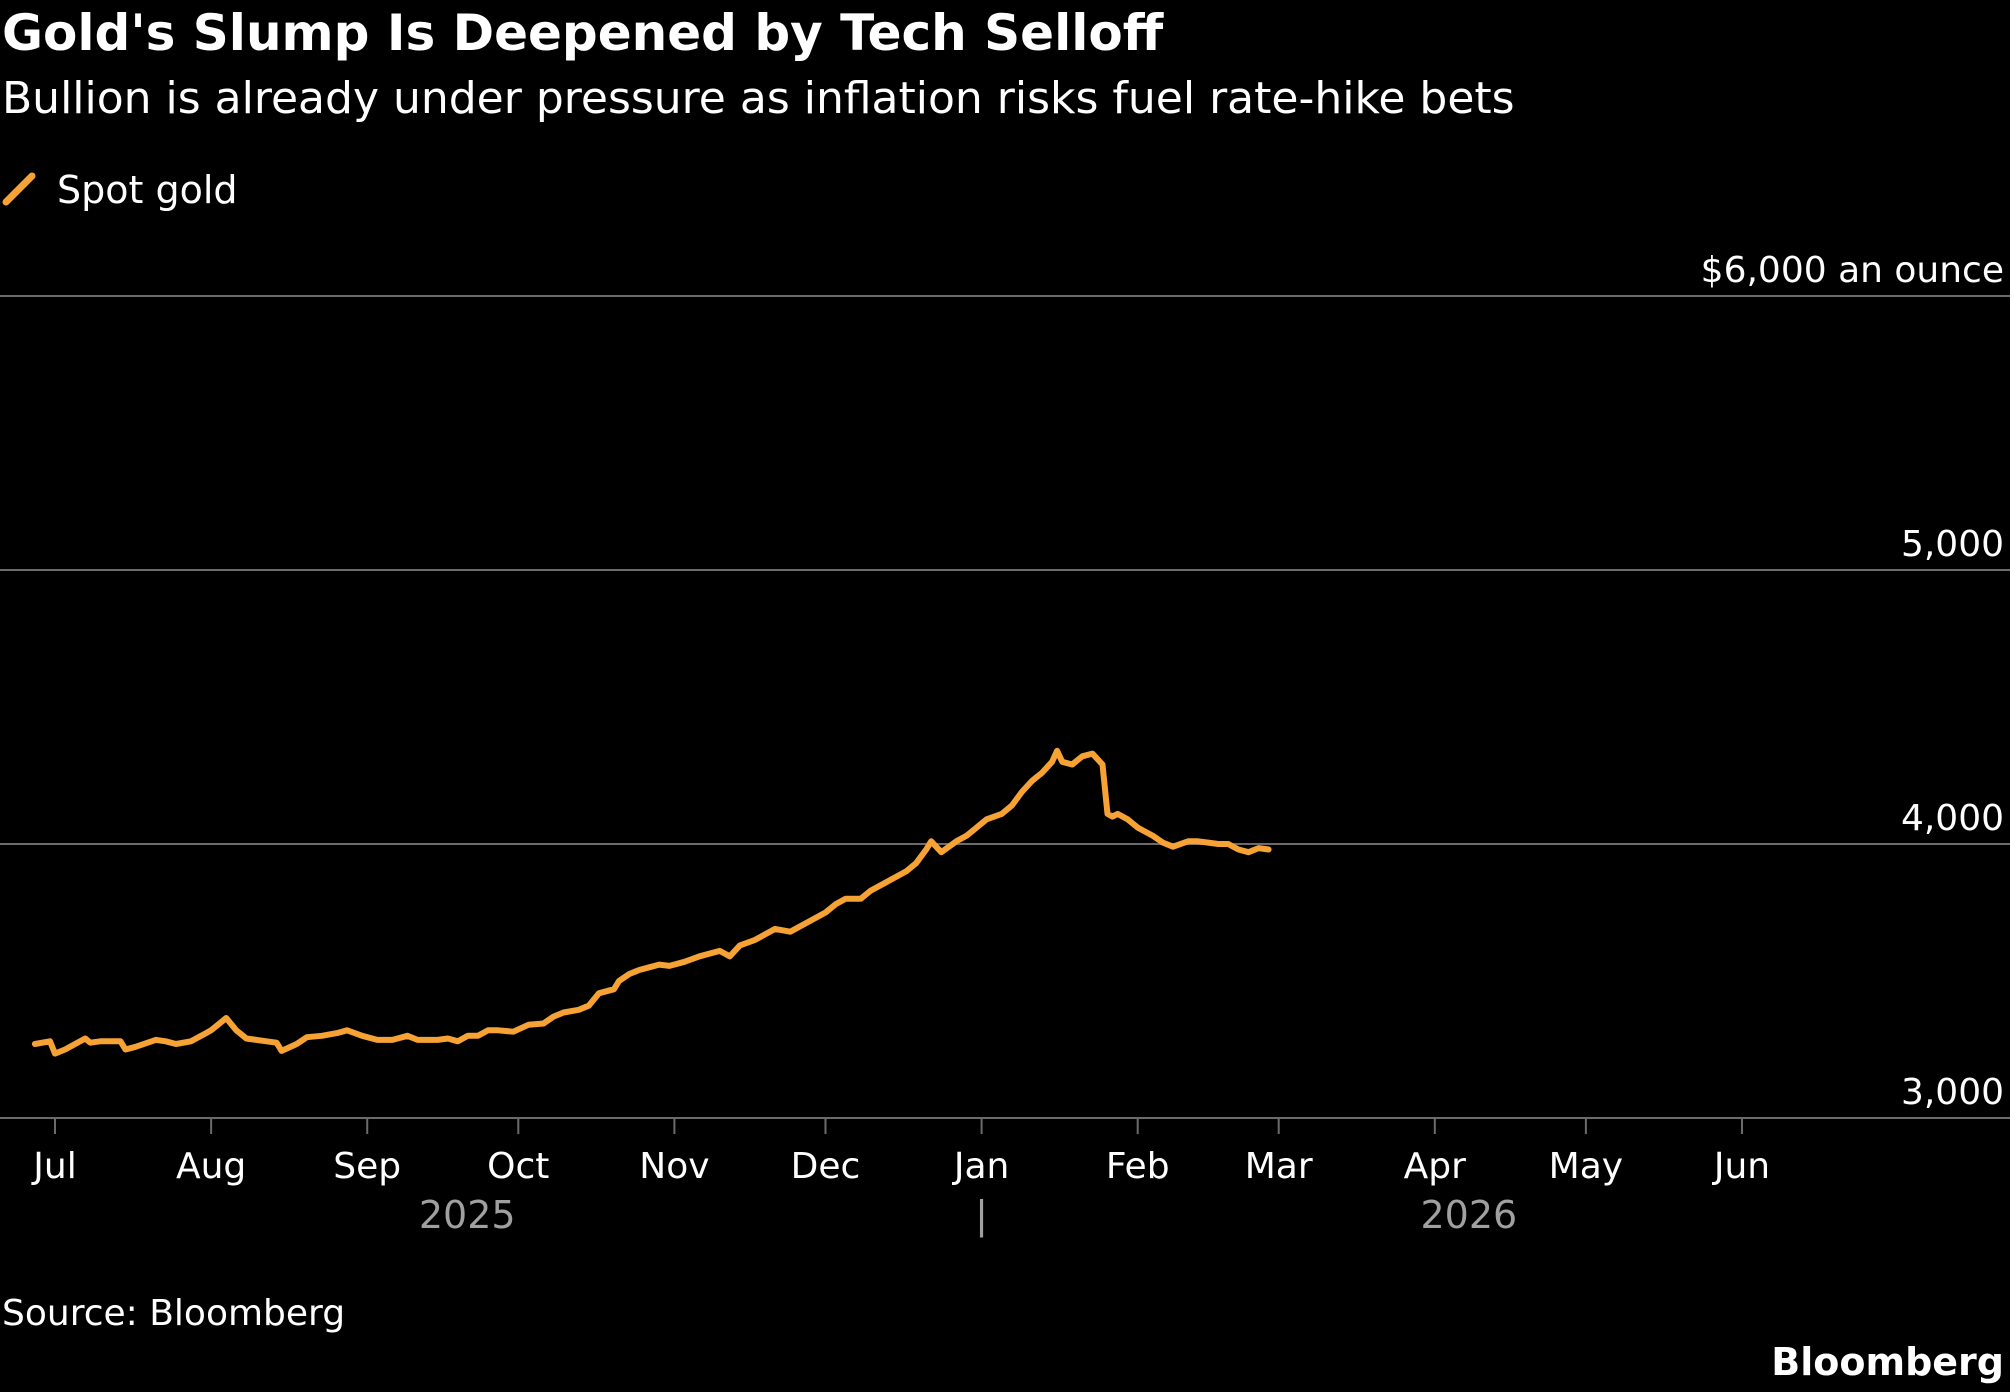  What do you see at coordinates (1852, 681) in the screenshot?
I see `y-axis-labels: 3,000 4,000 5,000 $6,000 an ounce` at bounding box center [1852, 681].